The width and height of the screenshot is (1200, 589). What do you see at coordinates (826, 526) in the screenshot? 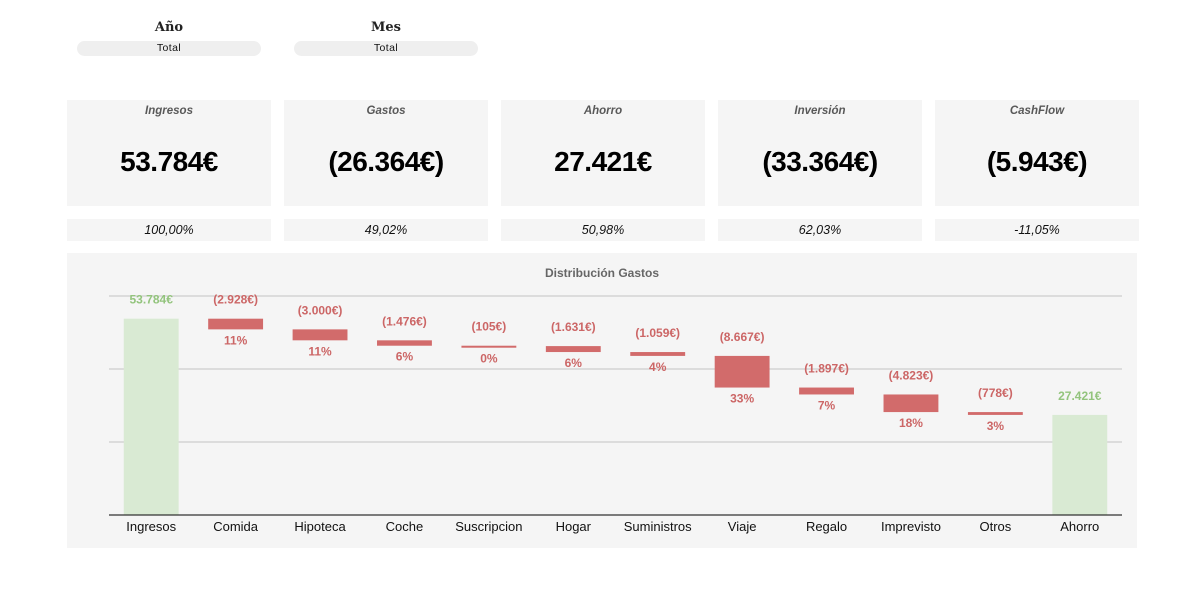
I see `x-tick-label: Regalo` at bounding box center [826, 526].